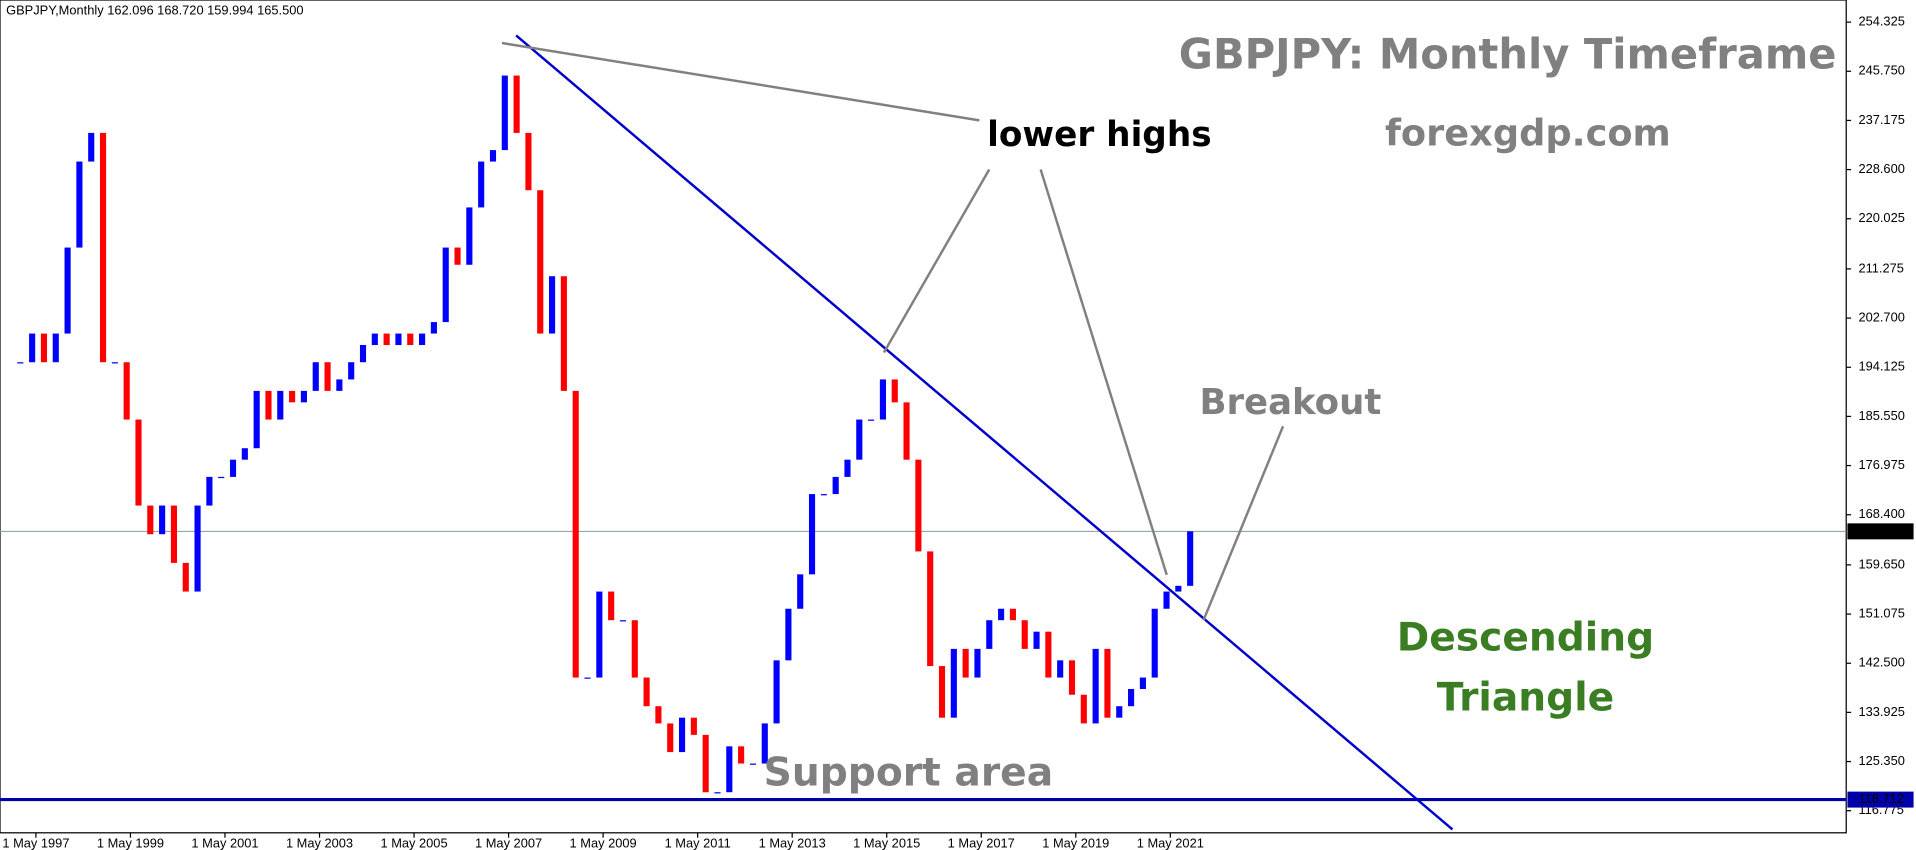 This screenshot has height=850, width=1916. I want to click on x-tick-label: 1 May 2017, so click(981, 842).